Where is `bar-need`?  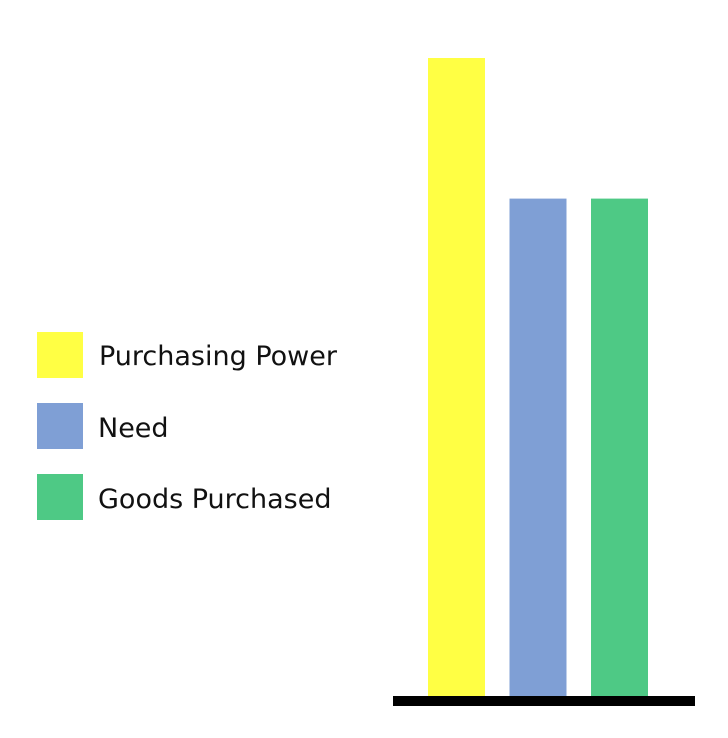 bar-need is located at coordinates (538, 447).